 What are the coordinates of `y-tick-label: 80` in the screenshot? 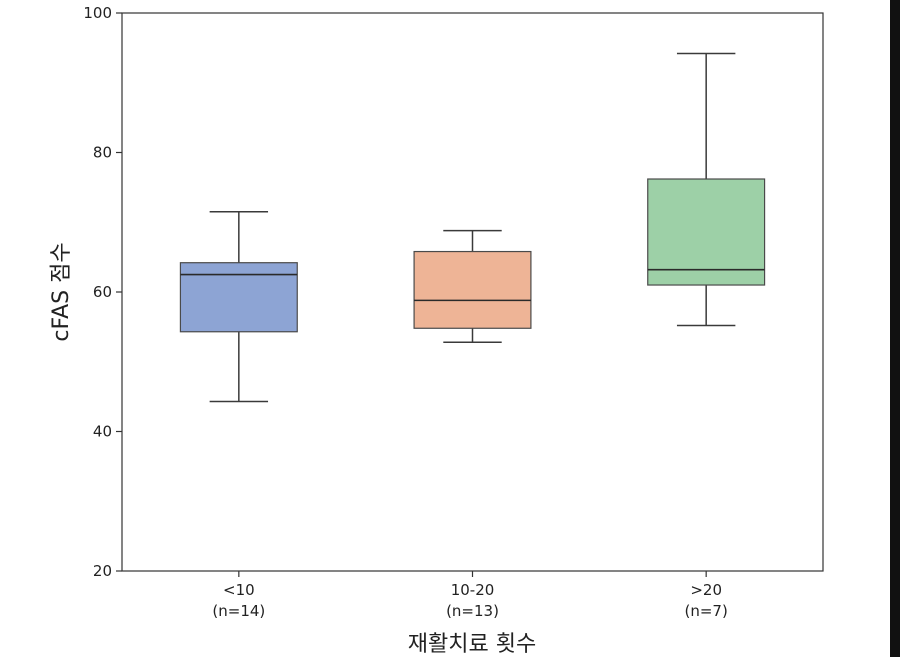 It's located at (102, 153).